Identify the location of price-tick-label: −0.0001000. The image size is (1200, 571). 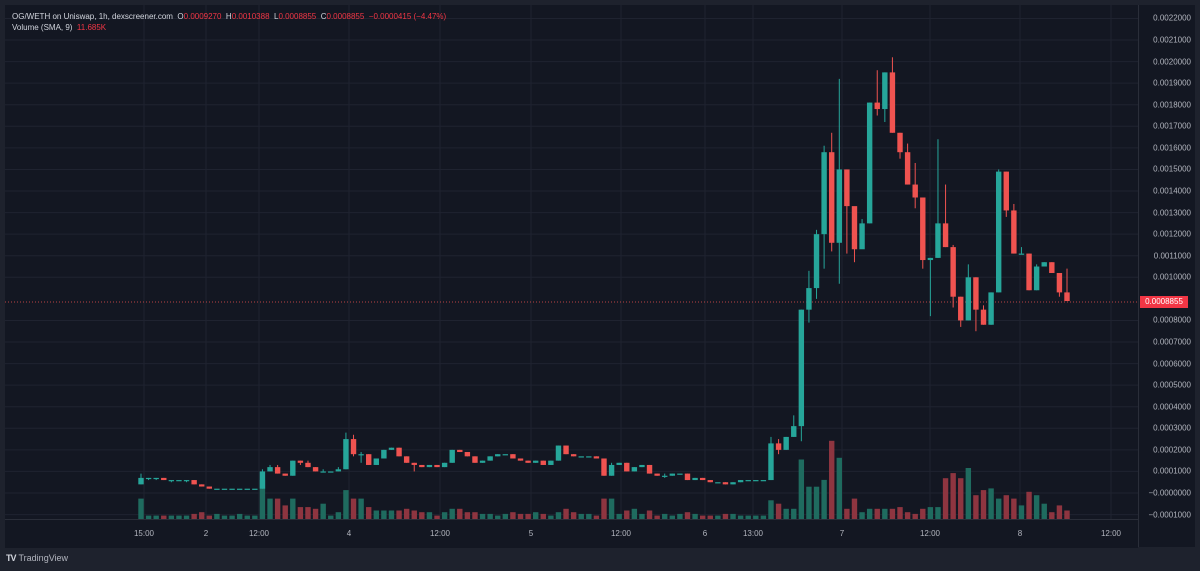
(1170, 515).